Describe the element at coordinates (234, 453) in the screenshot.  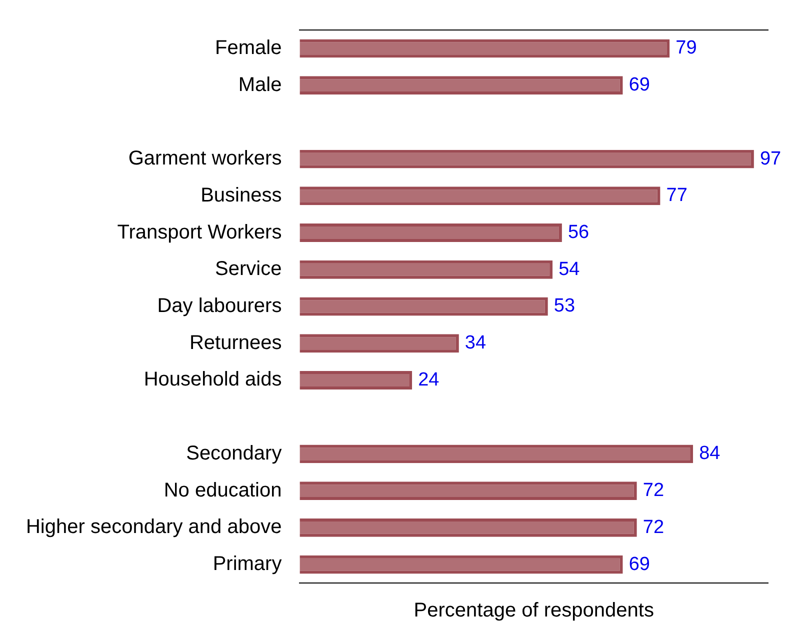
I see `y-tick-label: Secondary` at that location.